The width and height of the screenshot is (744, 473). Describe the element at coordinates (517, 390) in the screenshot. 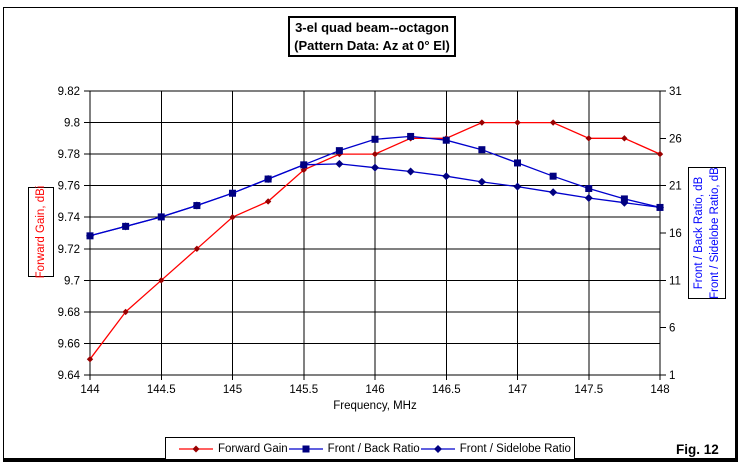

I see `x-tick-label: 147` at that location.